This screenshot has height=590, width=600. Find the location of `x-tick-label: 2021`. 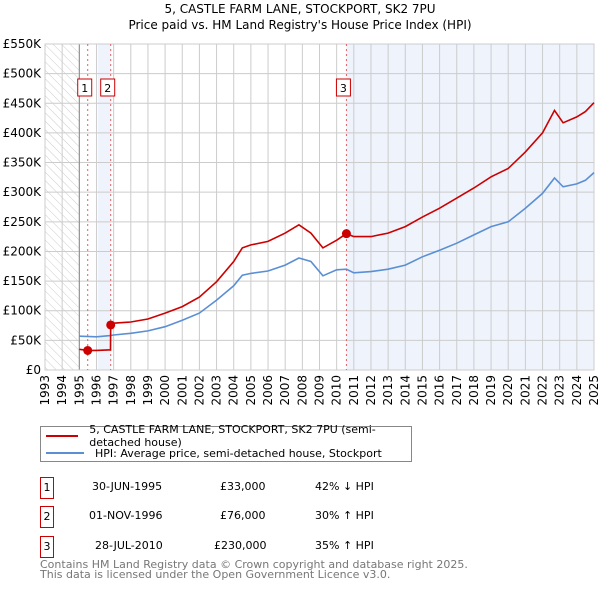

x-tick-label: 2021 is located at coordinates (525, 390).